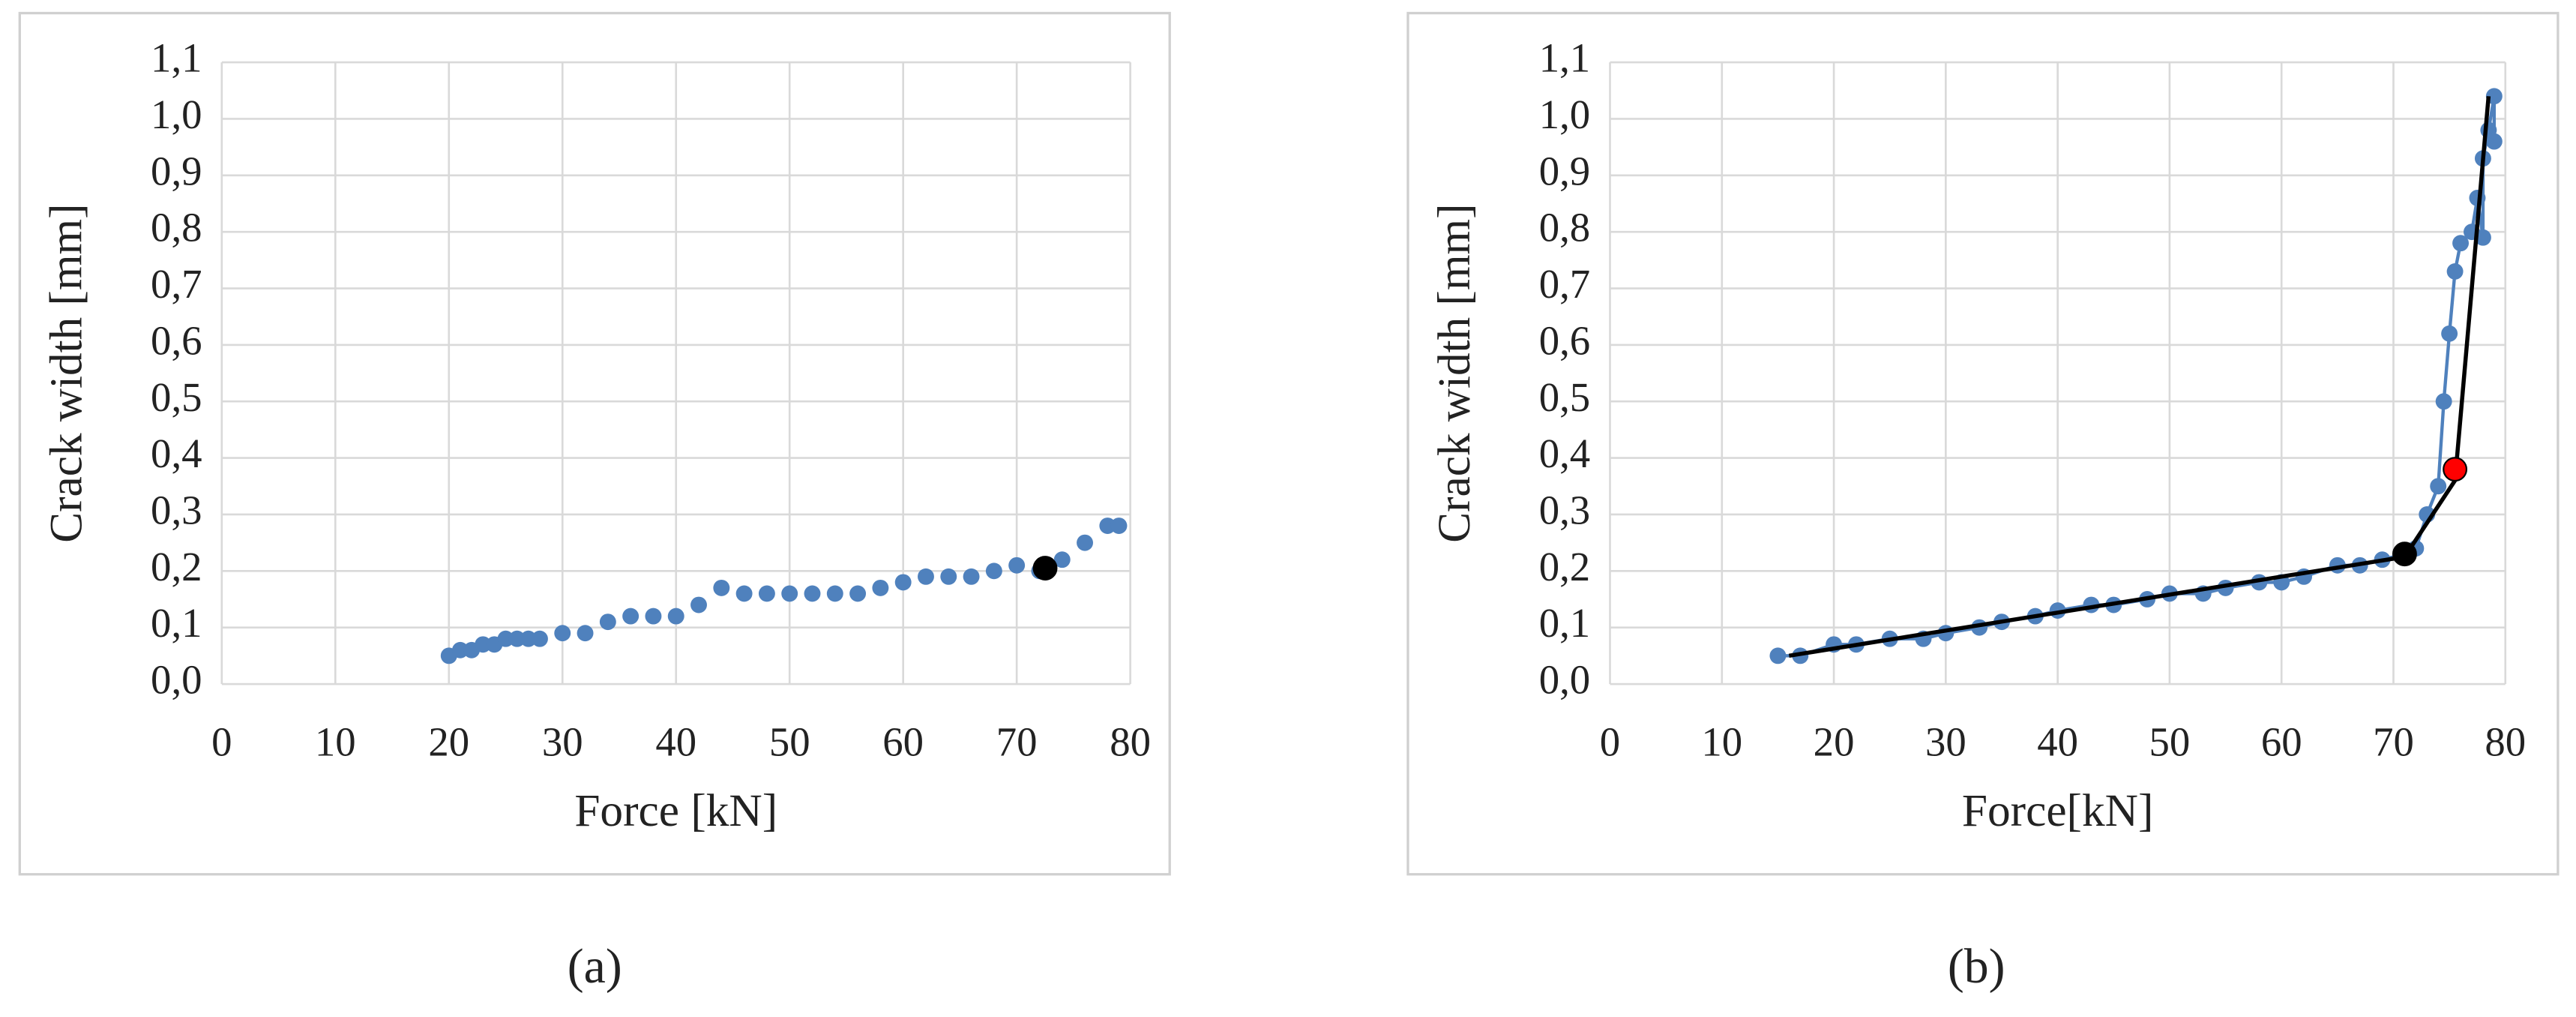  Describe the element at coordinates (2057, 810) in the screenshot. I see `x-axis-label: Force[kN]` at that location.